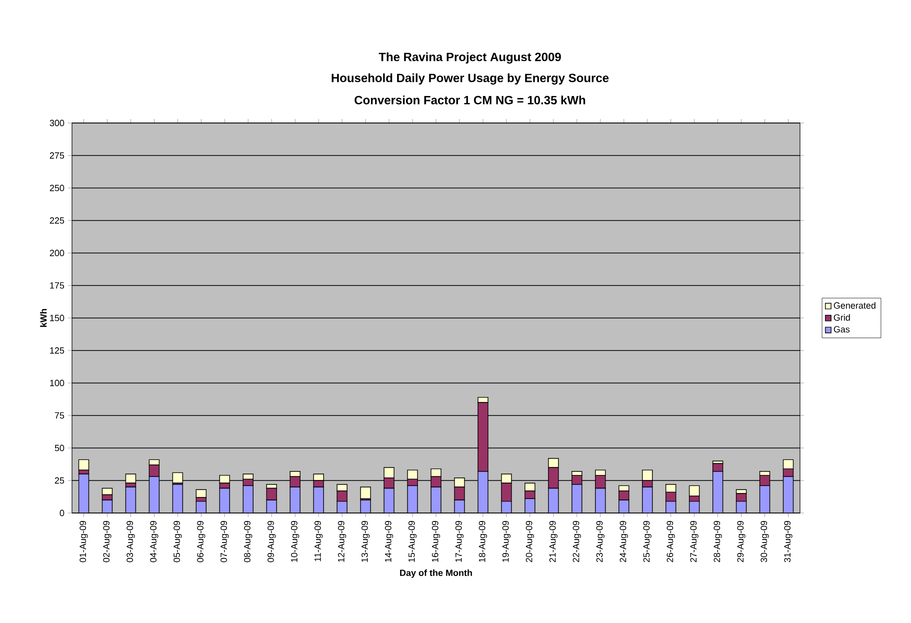 Image resolution: width=911 pixels, height=623 pixels. What do you see at coordinates (57, 155) in the screenshot?
I see `y-tick-label: 275` at bounding box center [57, 155].